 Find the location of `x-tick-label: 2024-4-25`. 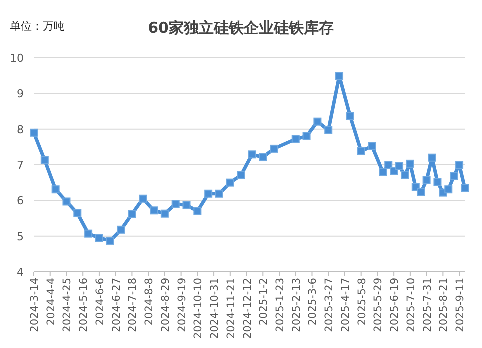

x-tick-label: 2024-4-25 is located at coordinates (68, 305).